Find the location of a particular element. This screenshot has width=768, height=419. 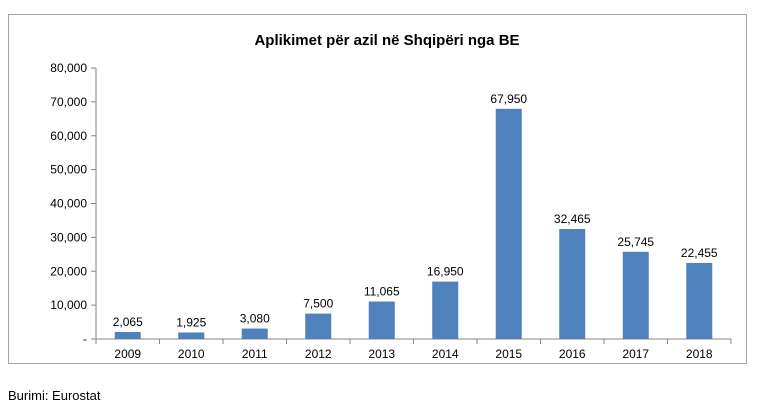

data-label: 67,950 is located at coordinates (508, 99).